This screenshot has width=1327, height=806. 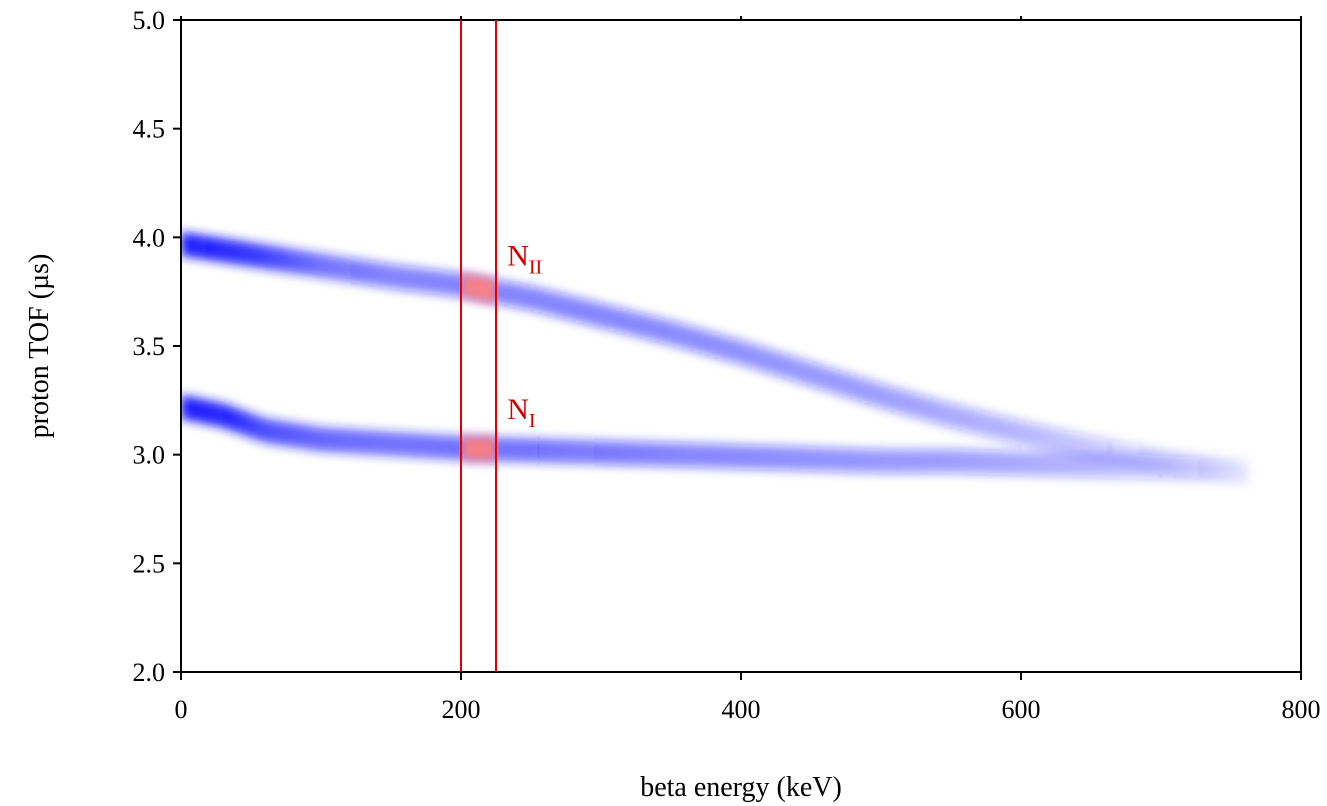 I want to click on y-tick-label: 2.0, so click(x=149, y=672).